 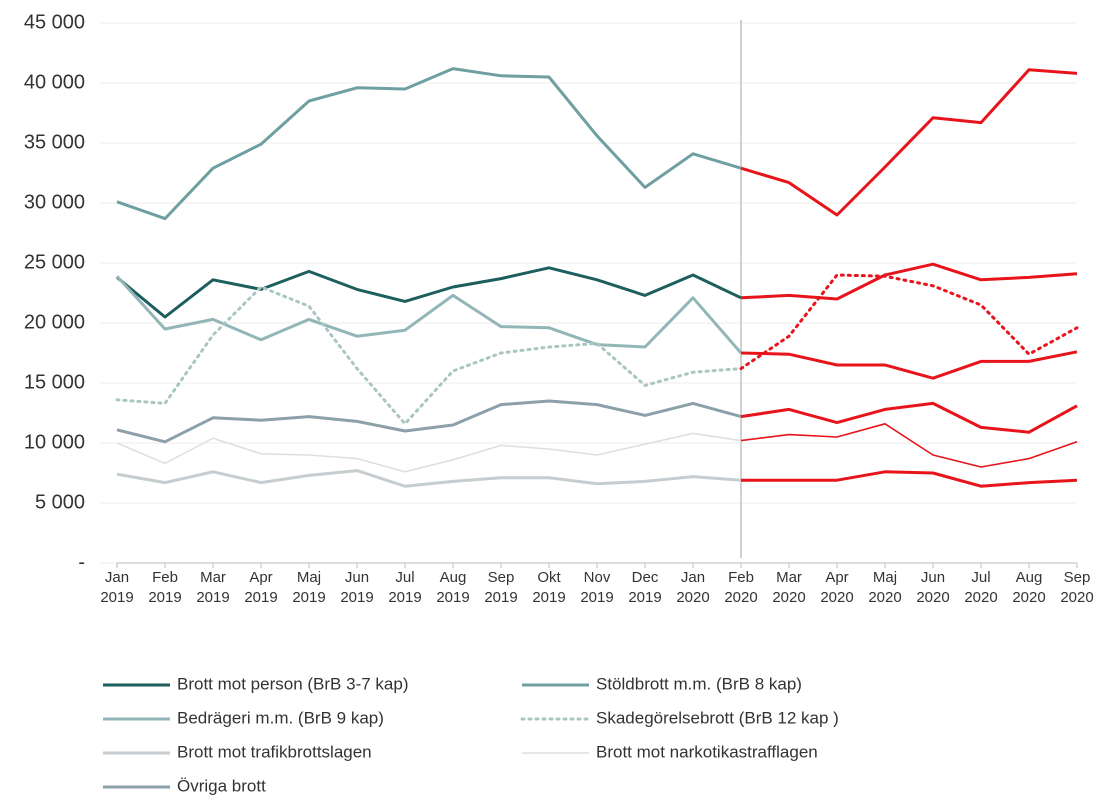 I want to click on x-tick-label: Sep 2019, so click(x=501, y=587).